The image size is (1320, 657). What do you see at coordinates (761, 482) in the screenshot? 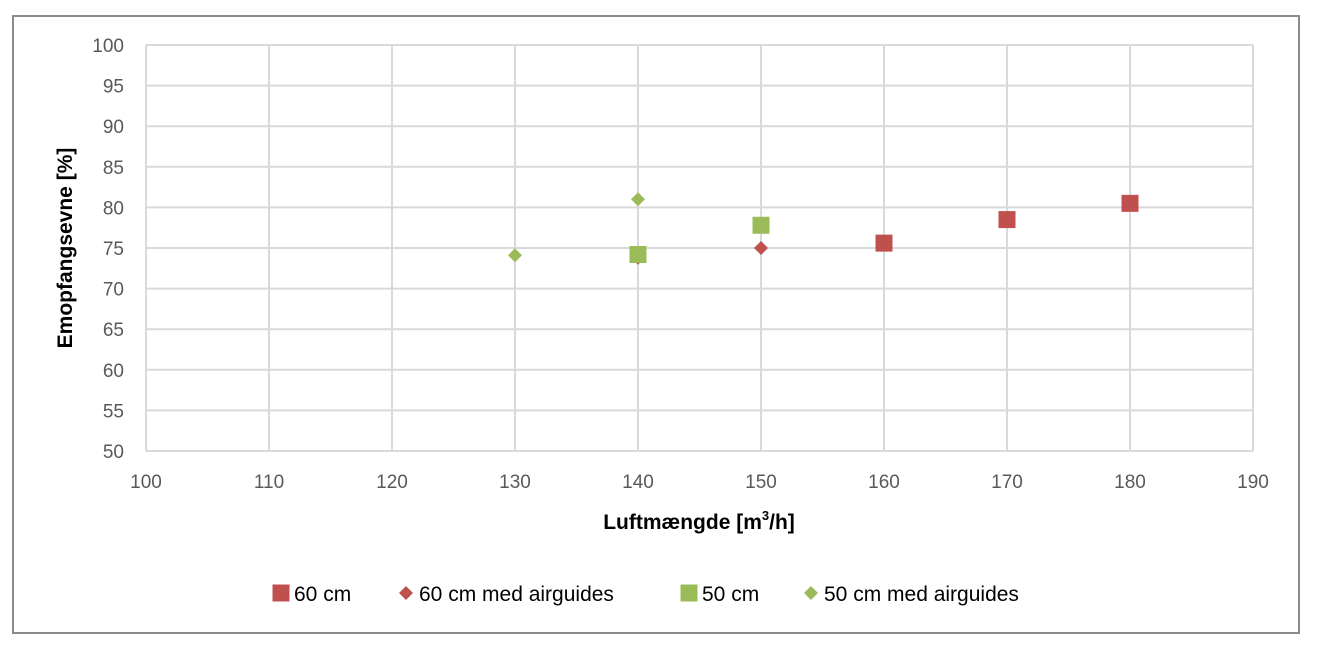
I see `x-tick-label: 150` at bounding box center [761, 482].